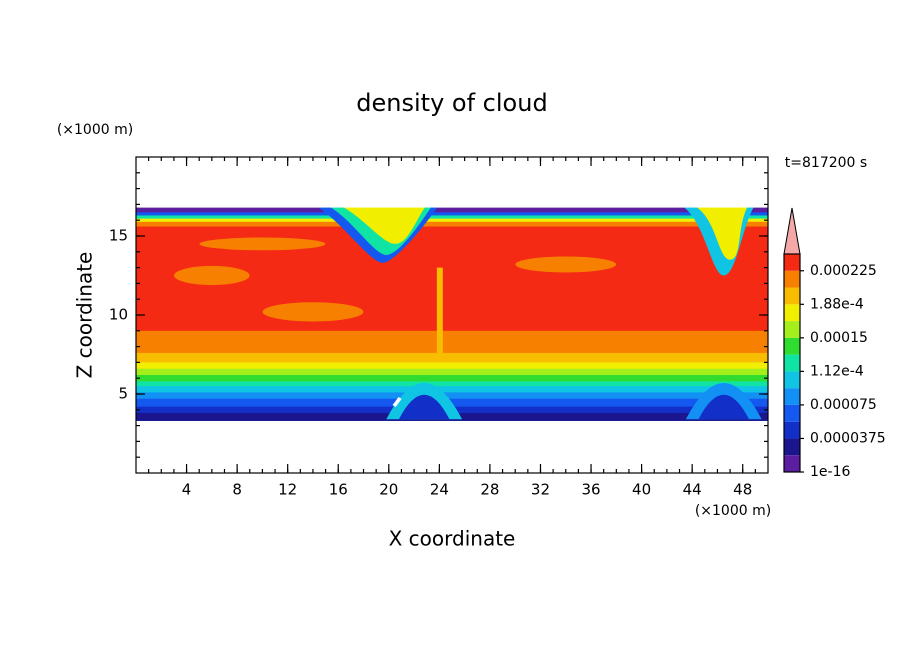 This screenshot has width=904, height=654. Describe the element at coordinates (843, 405) in the screenshot. I see `colorbar-label: 0.000075` at that location.